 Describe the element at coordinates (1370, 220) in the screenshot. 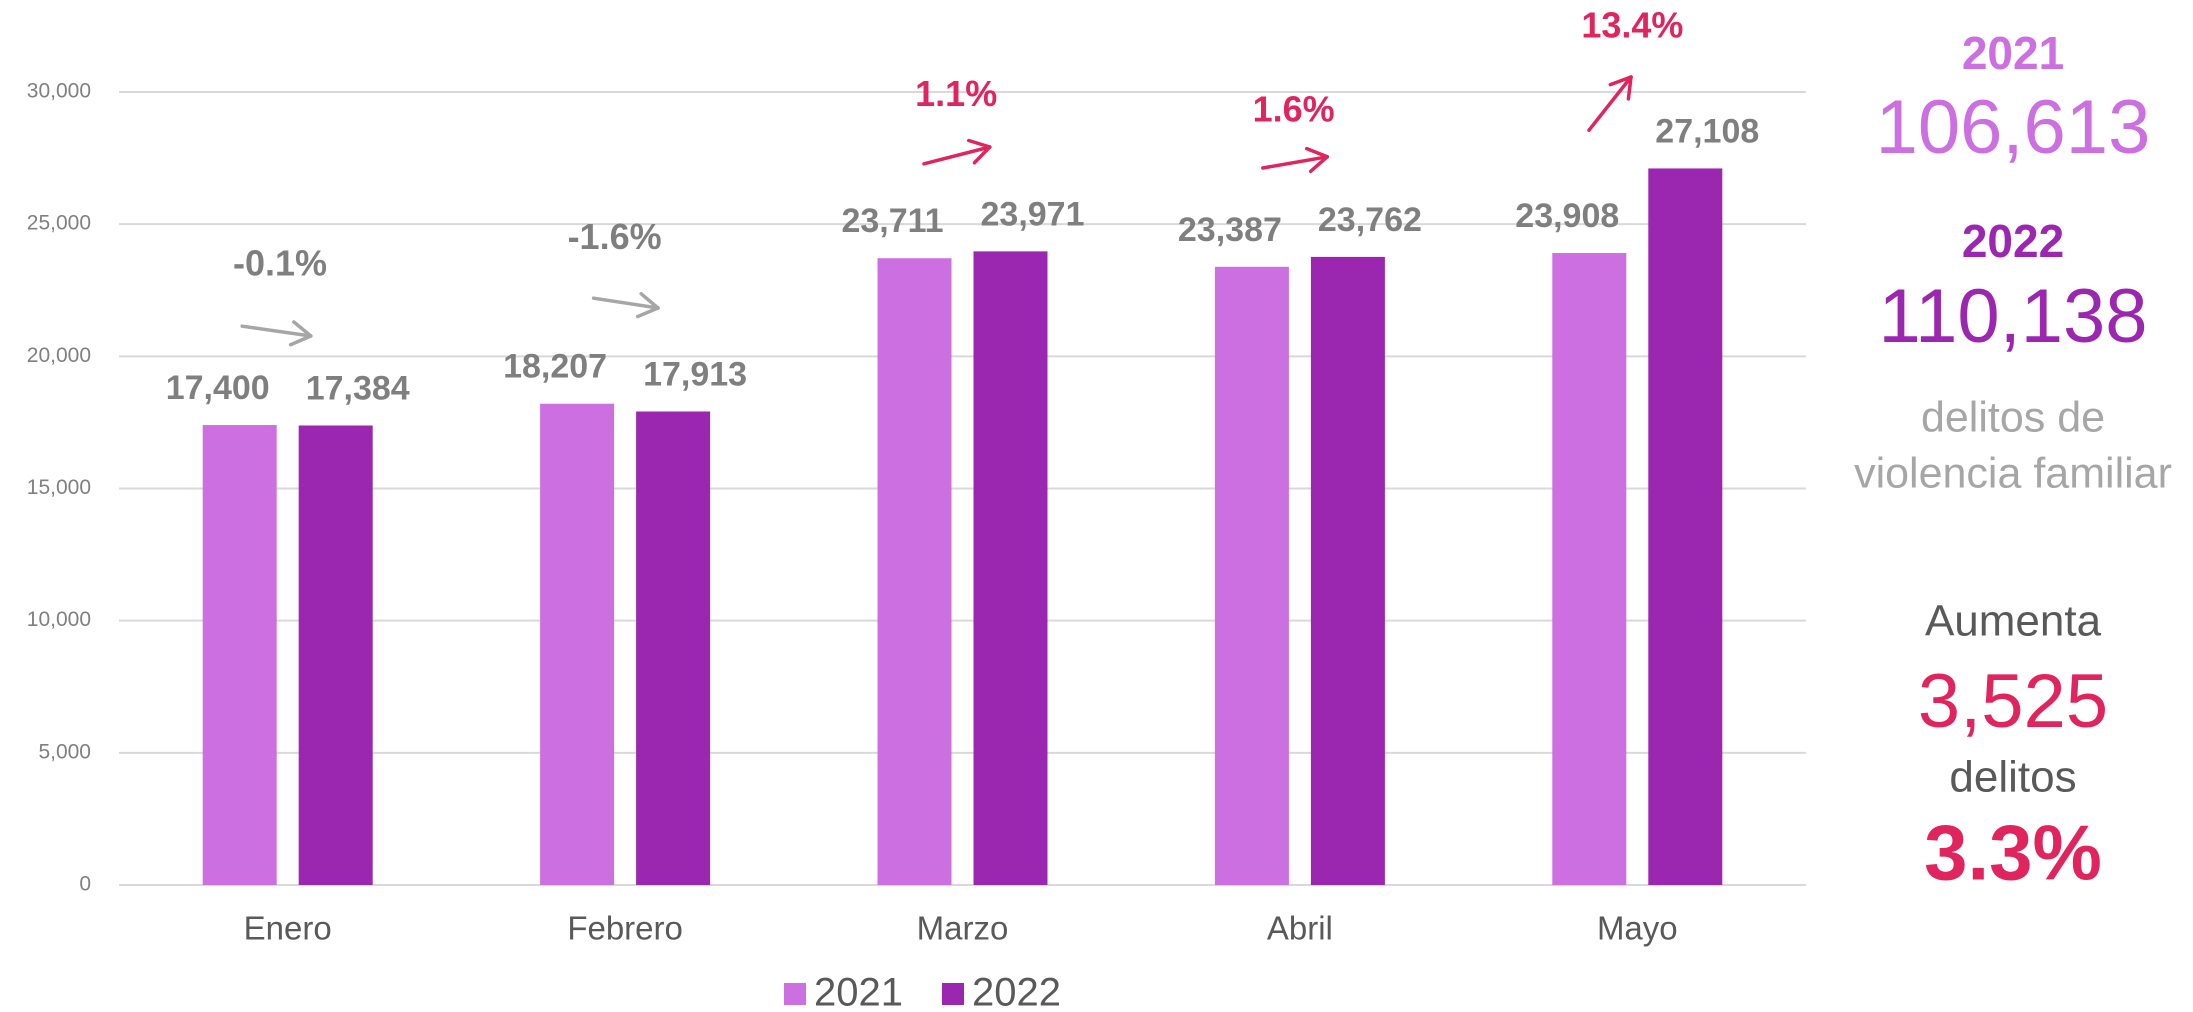

I see `value-label: 23,762` at that location.